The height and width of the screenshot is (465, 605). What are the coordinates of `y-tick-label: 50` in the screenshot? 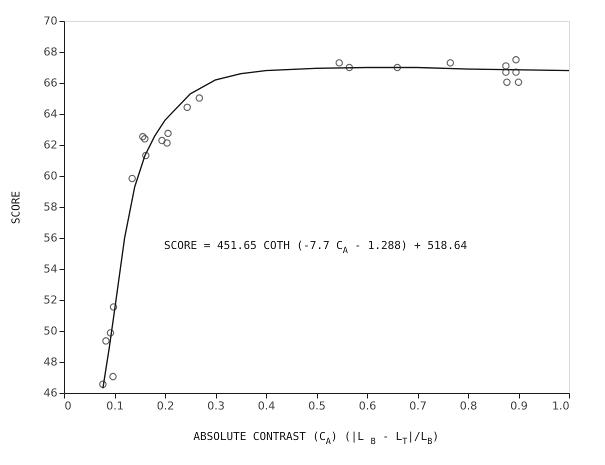 It's located at (51, 331).